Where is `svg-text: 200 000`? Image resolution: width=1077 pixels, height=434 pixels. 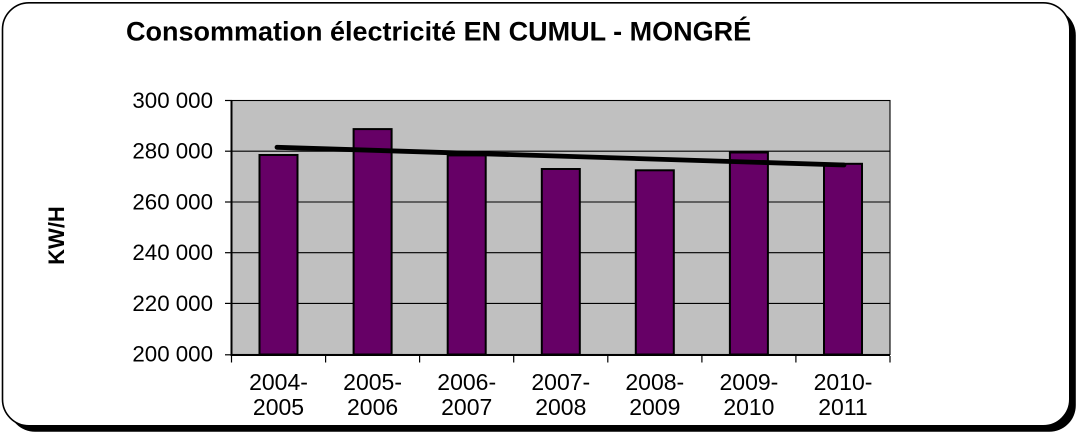
svg-text: 200 000 is located at coordinates (172, 354).